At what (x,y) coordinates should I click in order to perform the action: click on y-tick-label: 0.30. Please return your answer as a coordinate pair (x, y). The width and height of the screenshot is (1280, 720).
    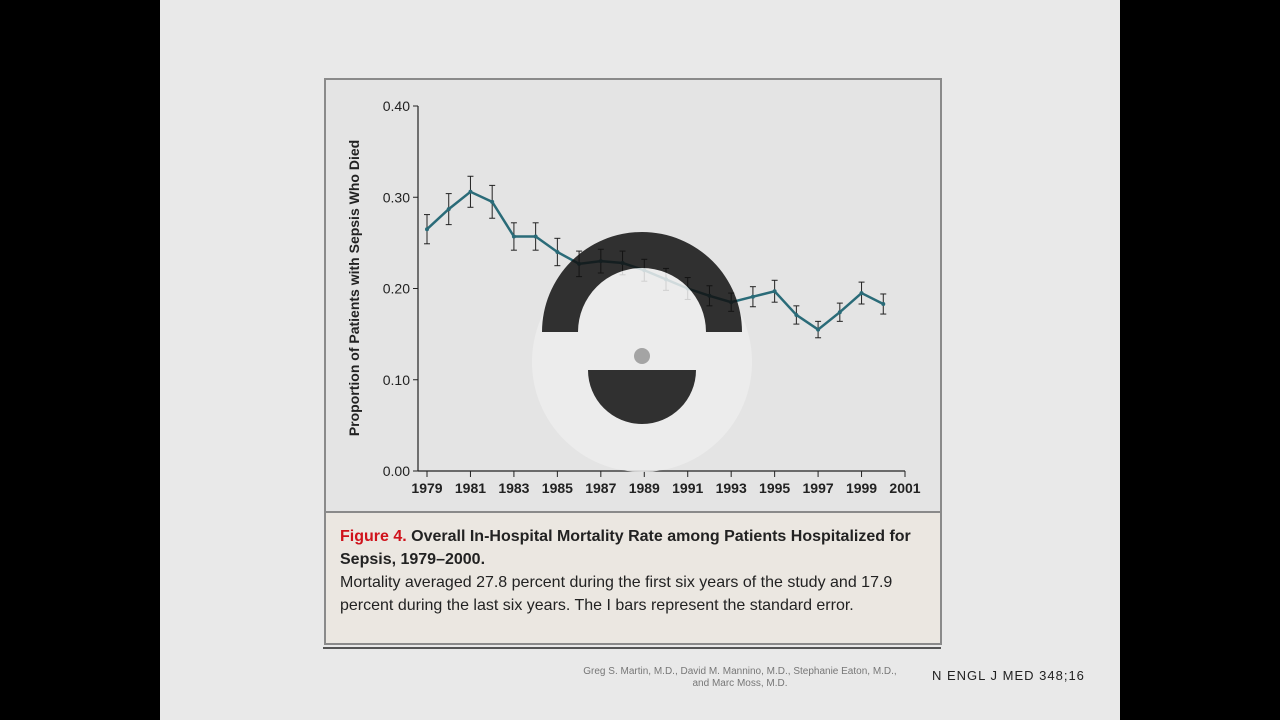
    Looking at the image, I should click on (396, 197).